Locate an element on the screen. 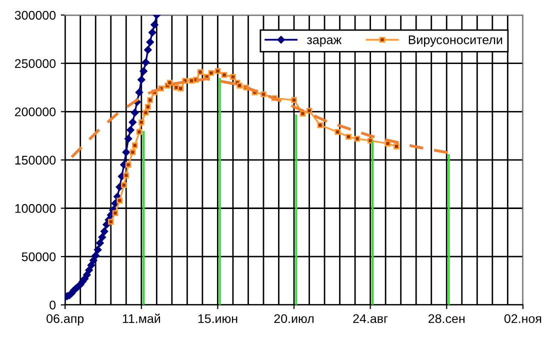 This screenshot has height=350, width=547. x-tick-label: 20.июл is located at coordinates (294, 319).